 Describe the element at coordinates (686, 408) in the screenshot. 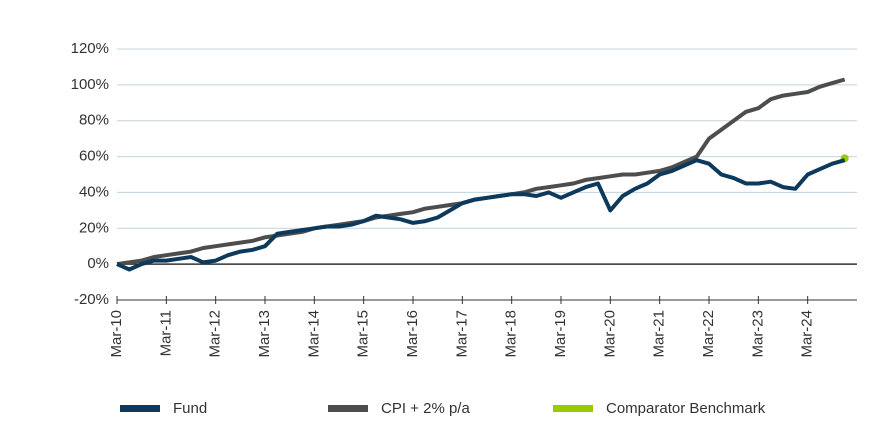

I see `legend-label: Comparator Benchmark` at that location.